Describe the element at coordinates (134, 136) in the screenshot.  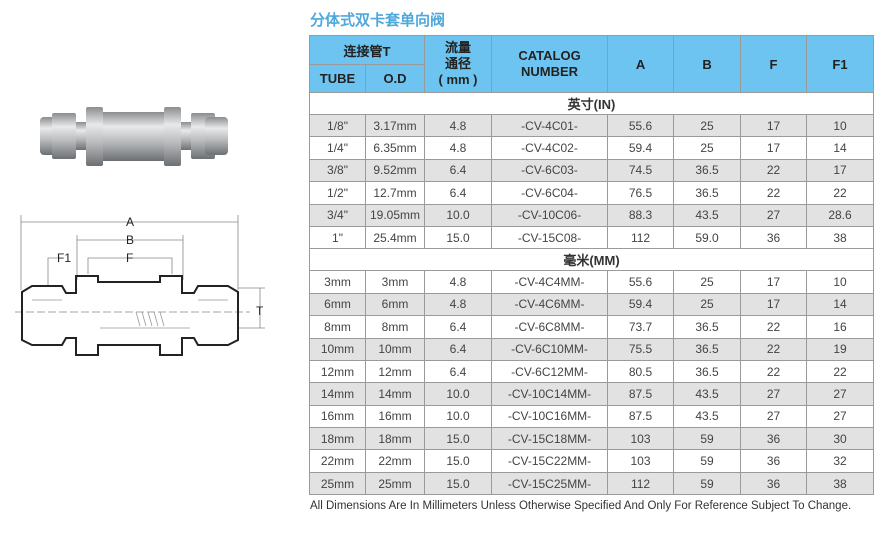
I see `valve-photo` at that location.